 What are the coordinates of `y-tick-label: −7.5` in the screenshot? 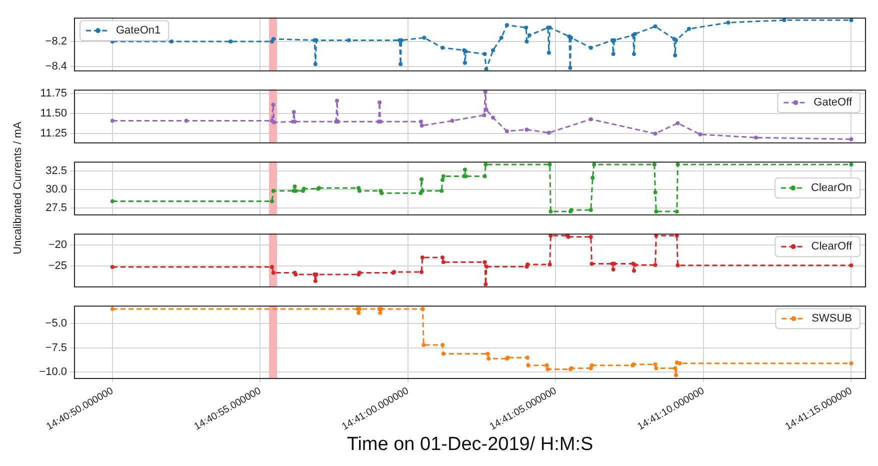 It's located at (56, 348).